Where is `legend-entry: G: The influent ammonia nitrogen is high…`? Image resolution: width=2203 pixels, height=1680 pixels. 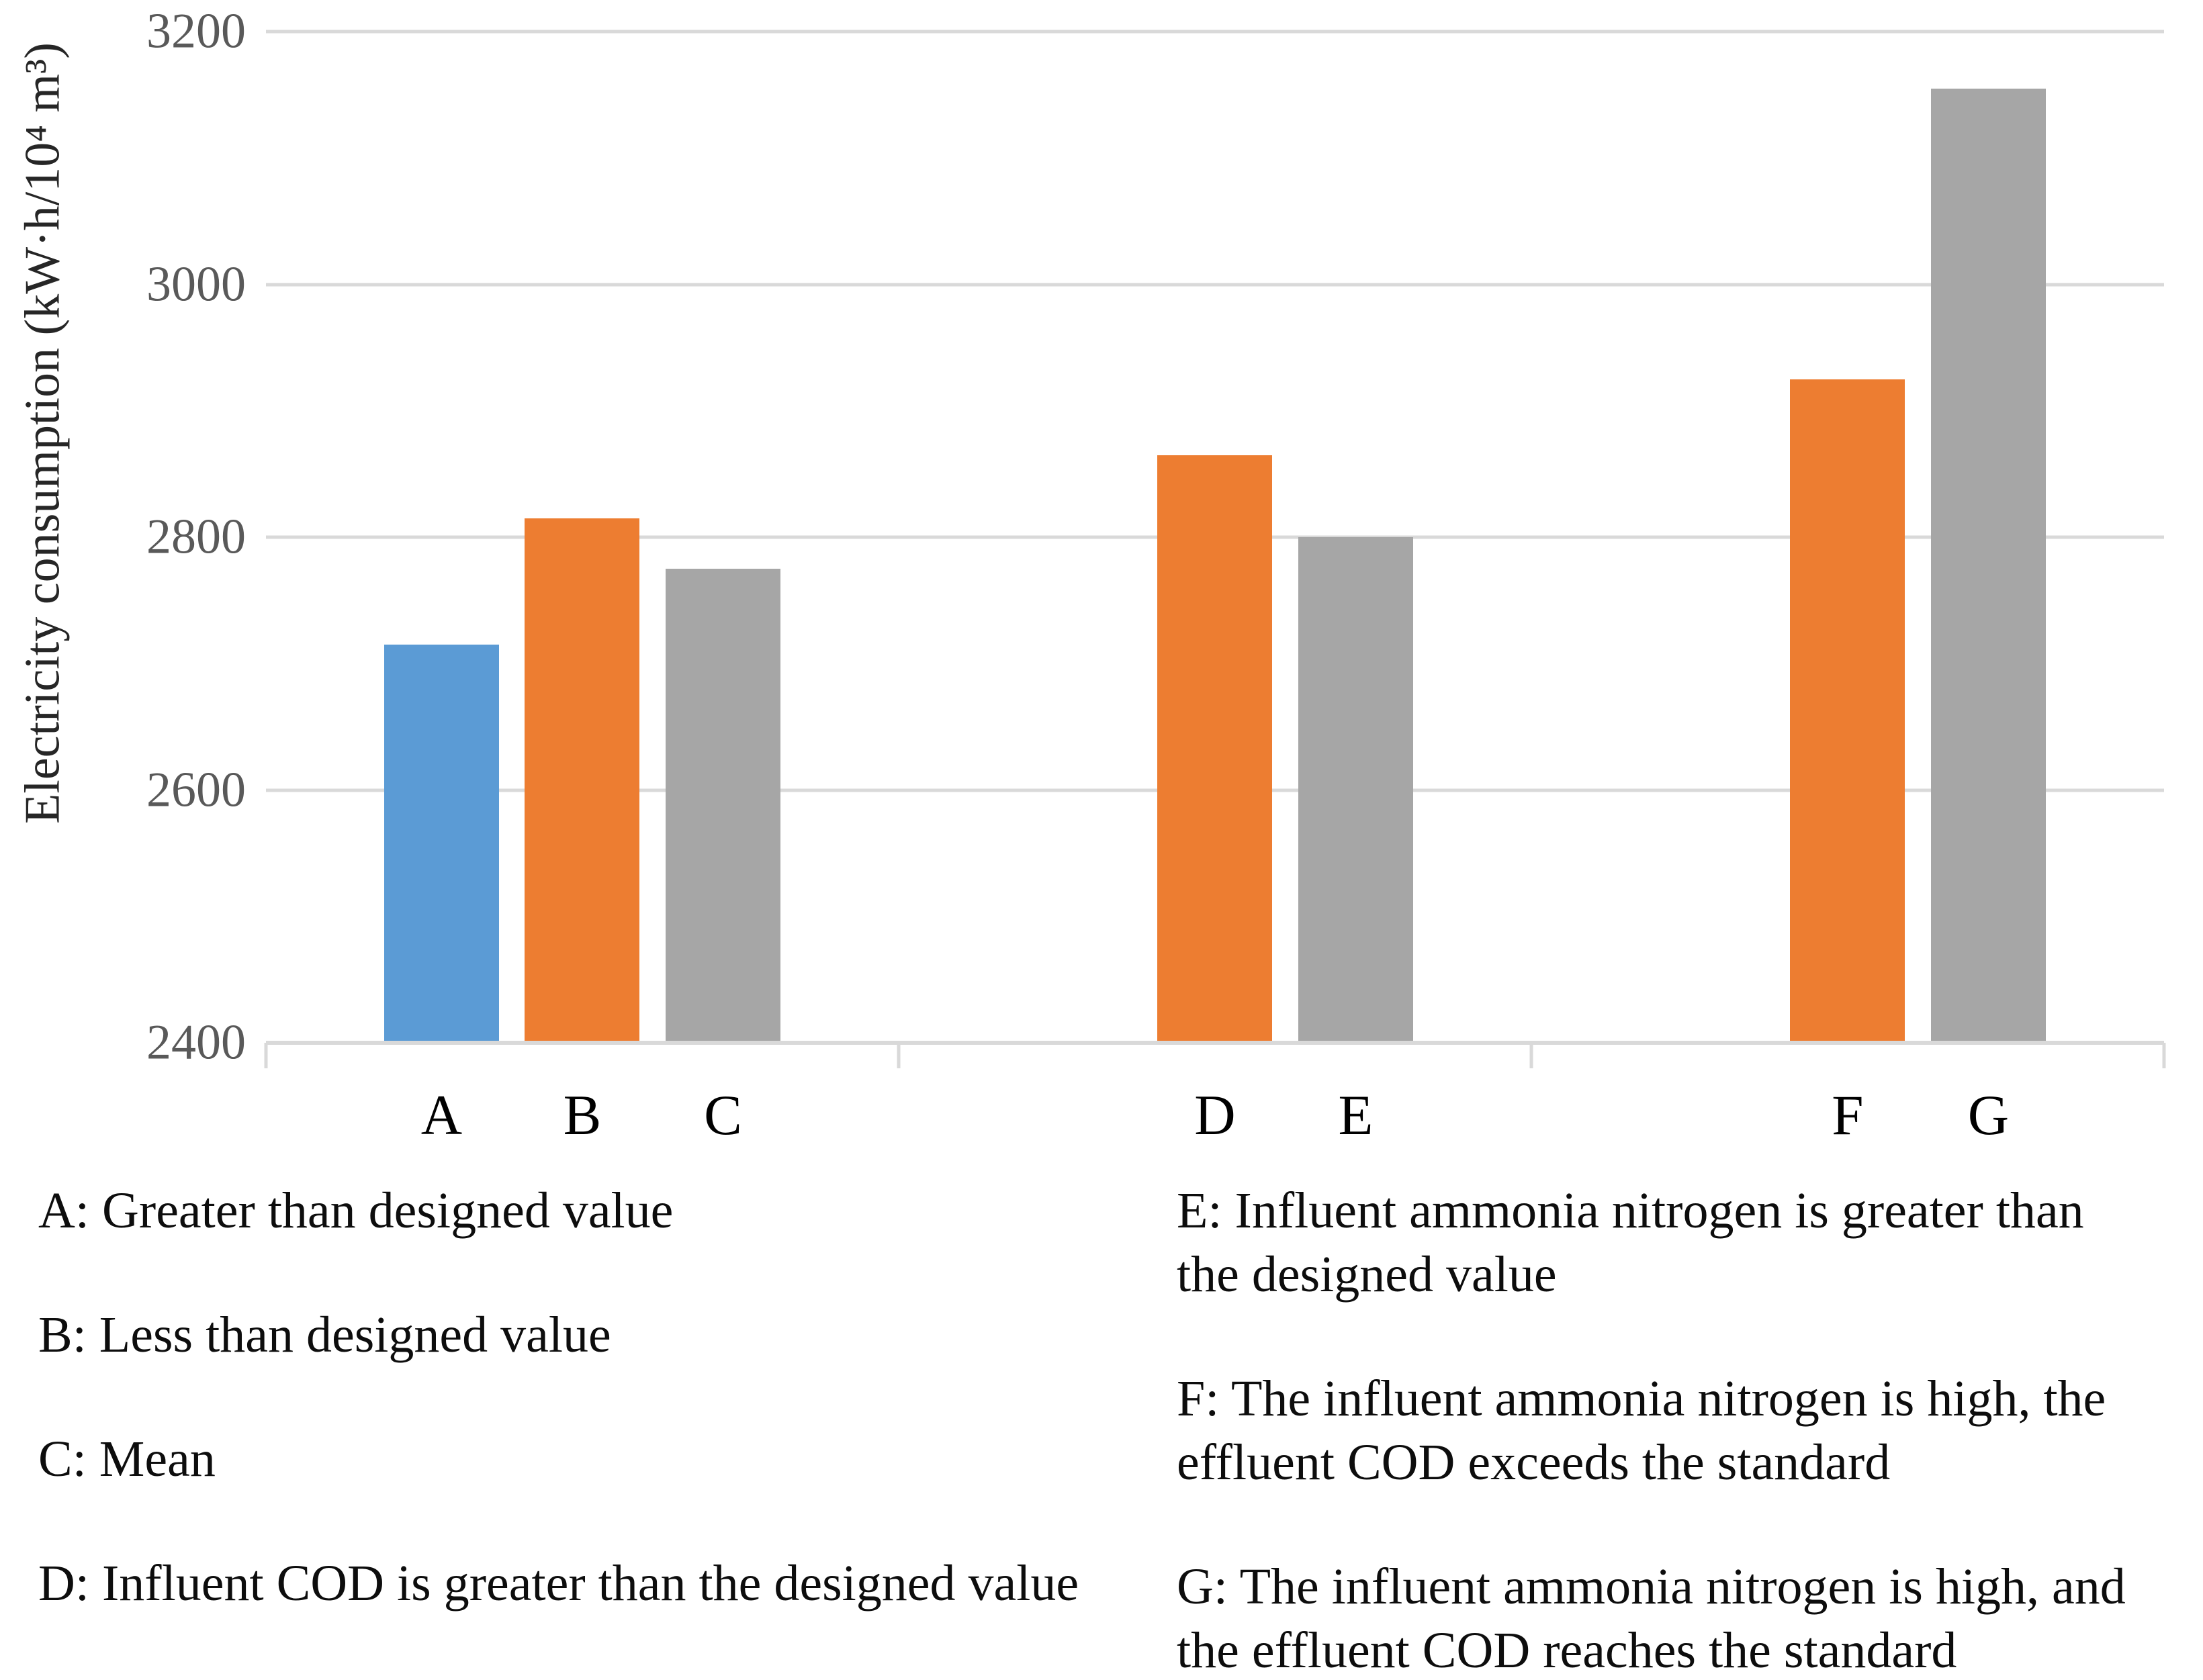
legend-entry: G: The influent ammonia nitrogen is high… is located at coordinates (1651, 1618).